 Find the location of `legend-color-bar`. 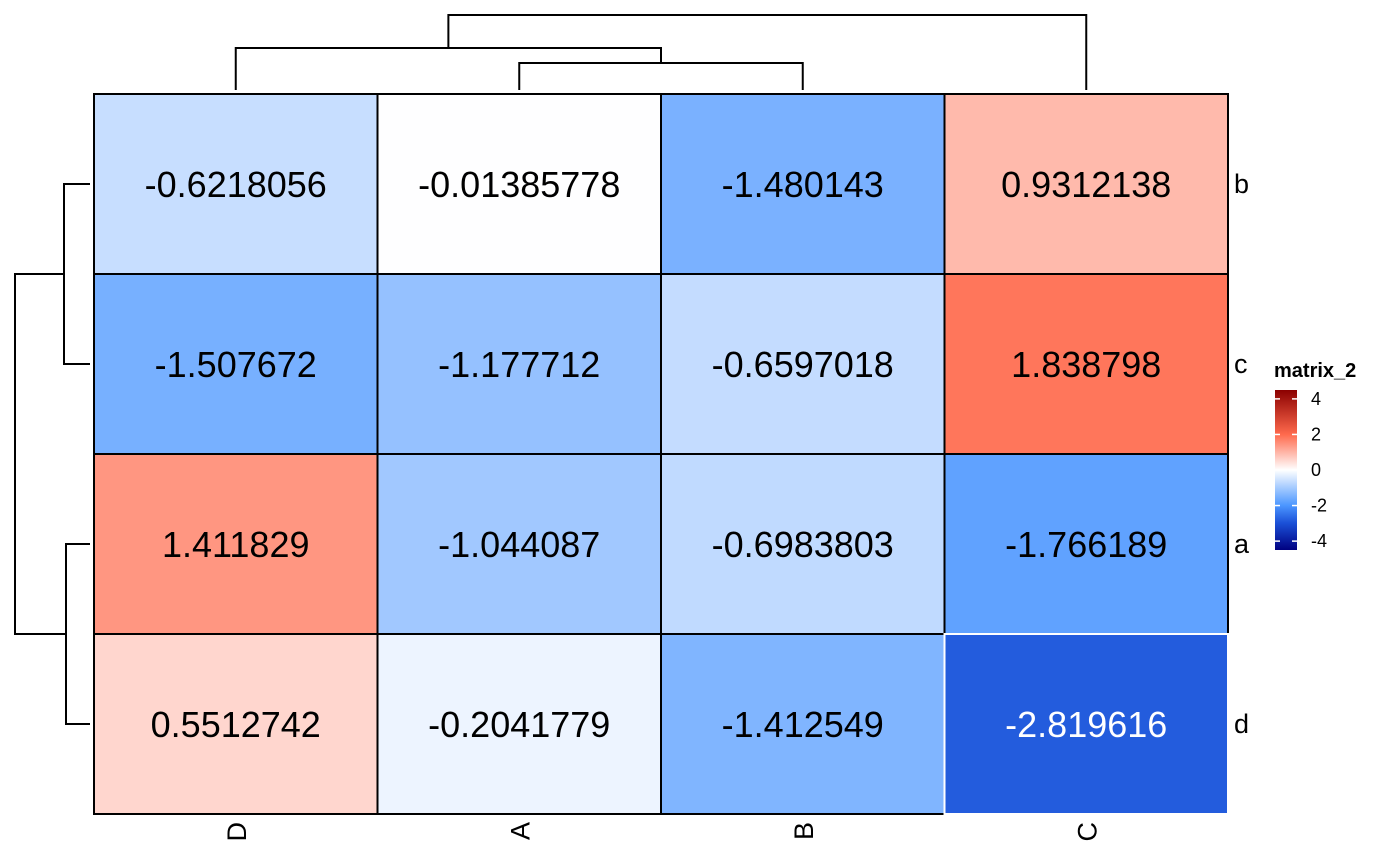

legend-color-bar is located at coordinates (1286, 470).